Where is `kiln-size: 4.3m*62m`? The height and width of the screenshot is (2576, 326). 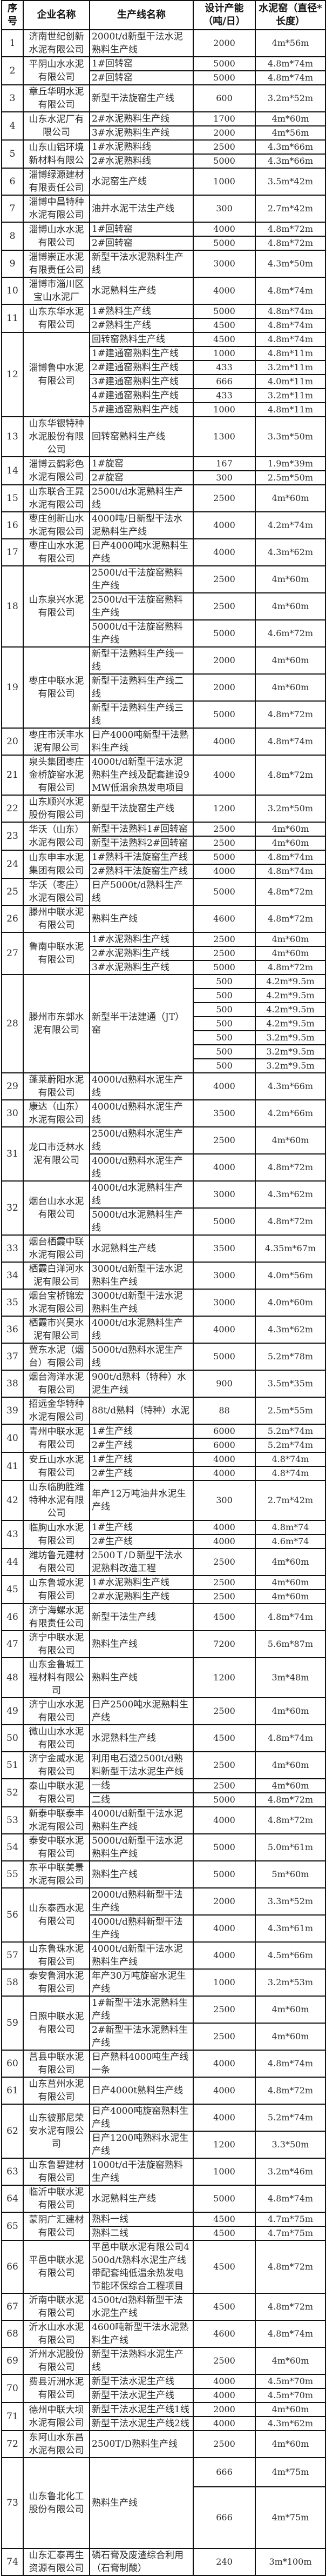 kiln-size: 4.3m*62m is located at coordinates (290, 552).